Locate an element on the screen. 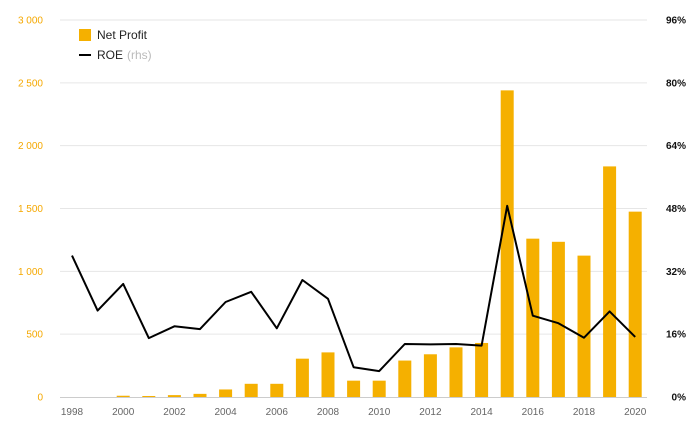 The width and height of the screenshot is (700, 433). left-axis-tick-label: 0 is located at coordinates (40, 398).